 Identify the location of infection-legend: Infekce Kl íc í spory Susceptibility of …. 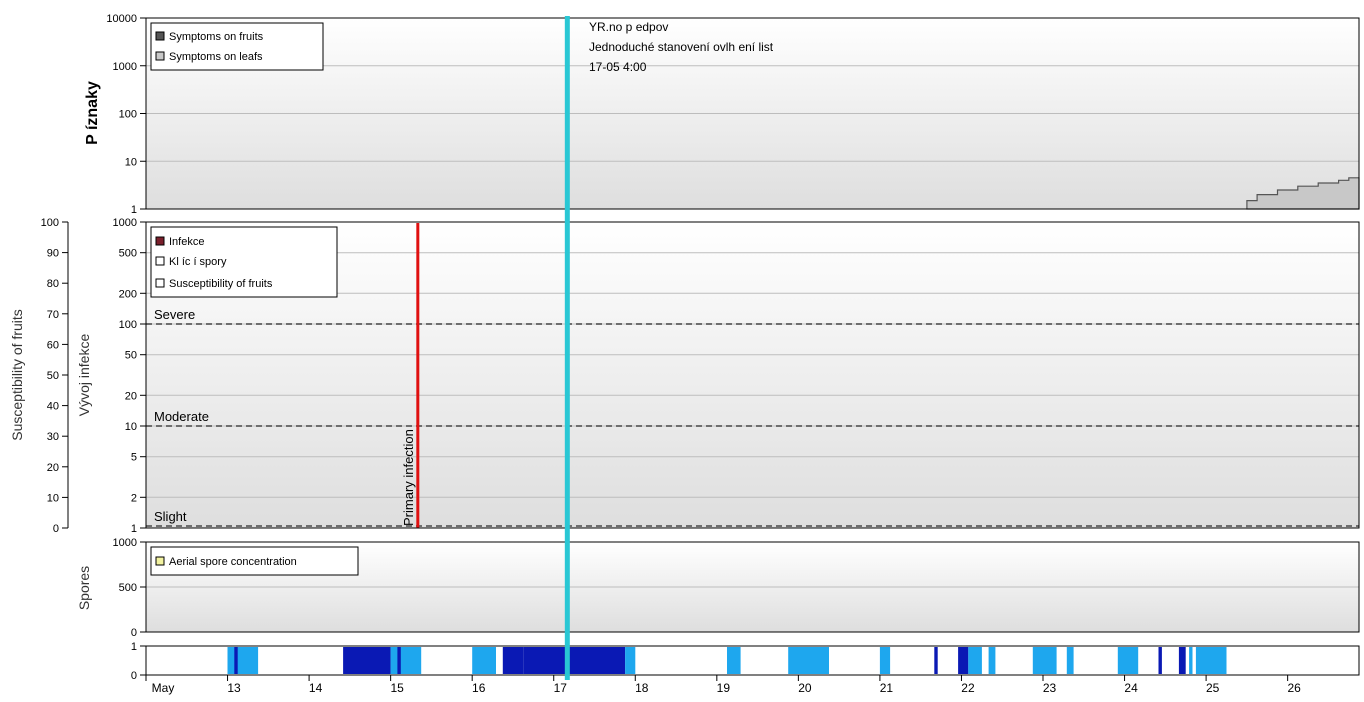
(244, 262).